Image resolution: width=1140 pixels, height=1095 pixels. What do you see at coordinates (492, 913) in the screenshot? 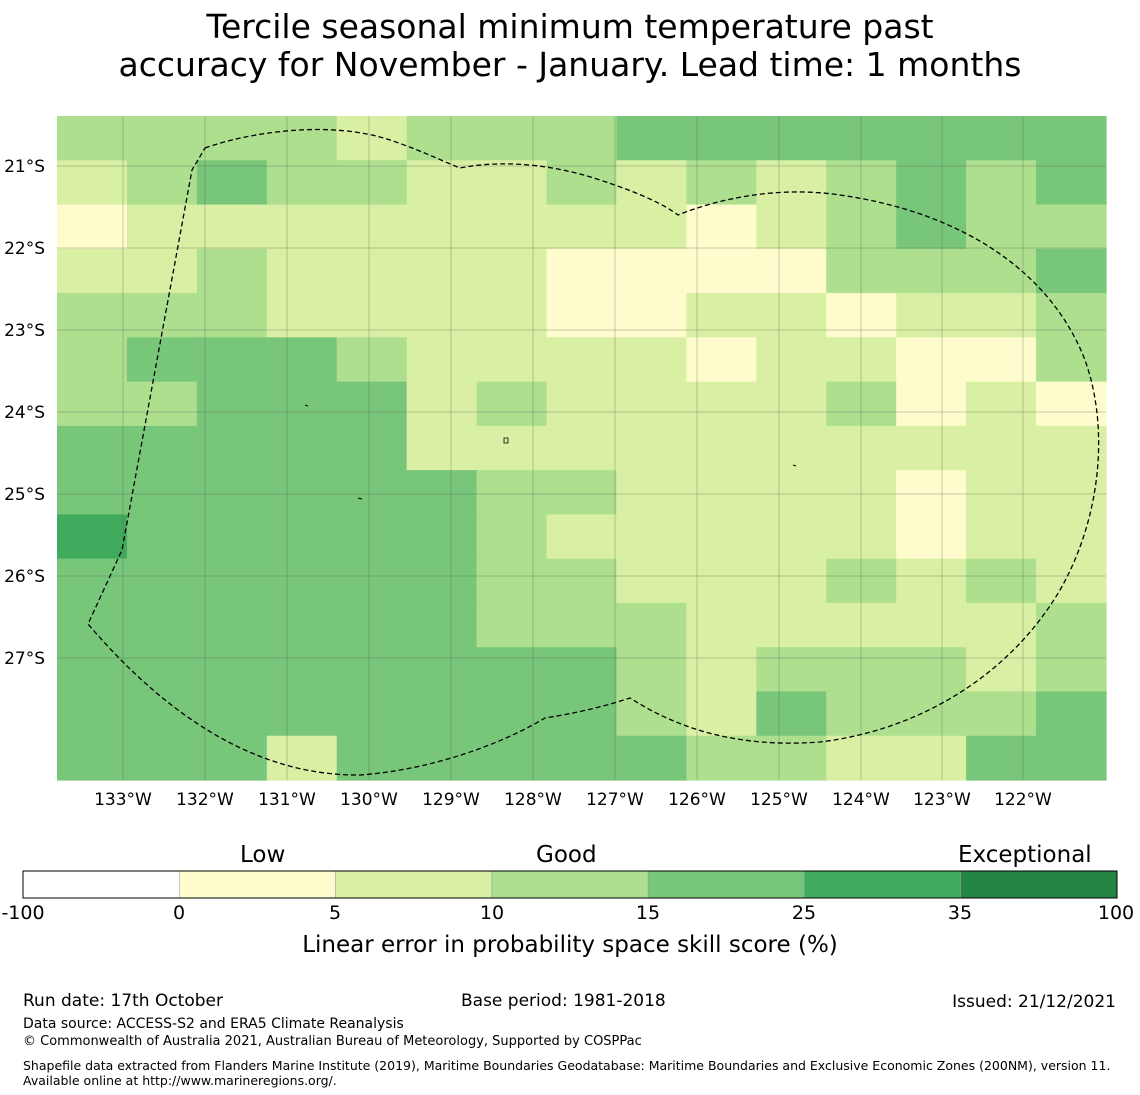
I see `colorbar-tick: 10` at bounding box center [492, 913].